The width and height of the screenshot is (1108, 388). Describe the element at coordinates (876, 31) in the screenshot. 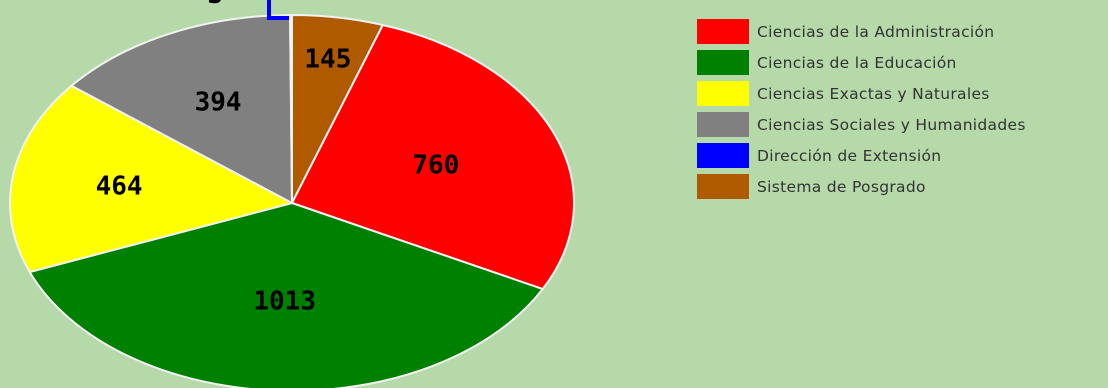

I see `legend-label: Ciencias de la Administración` at that location.